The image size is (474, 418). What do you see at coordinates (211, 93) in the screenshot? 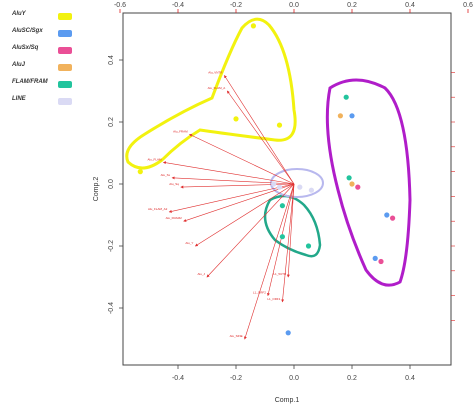
I see `yellow-group-hull` at bounding box center [211, 93].